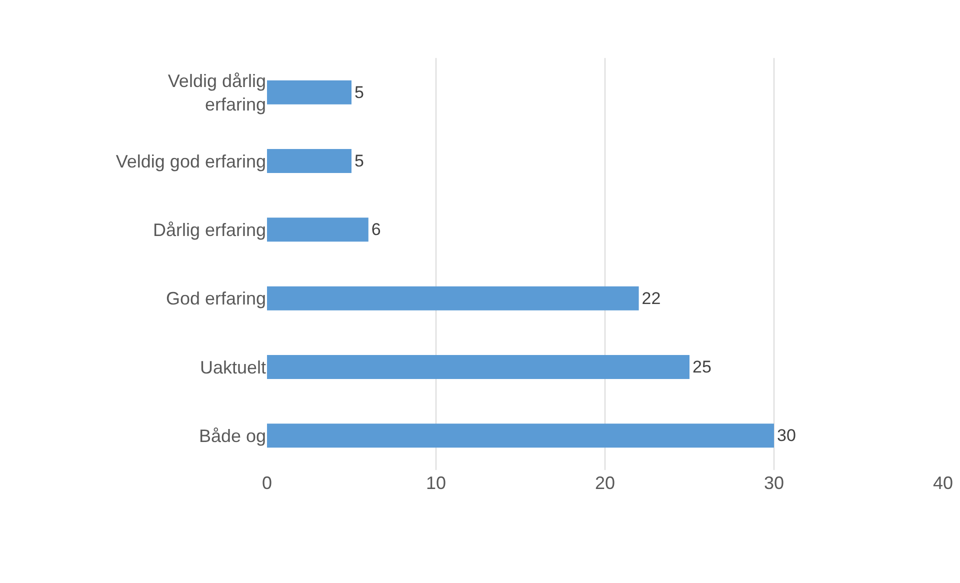 The width and height of the screenshot is (960, 583). I want to click on data-label: 22, so click(651, 298).